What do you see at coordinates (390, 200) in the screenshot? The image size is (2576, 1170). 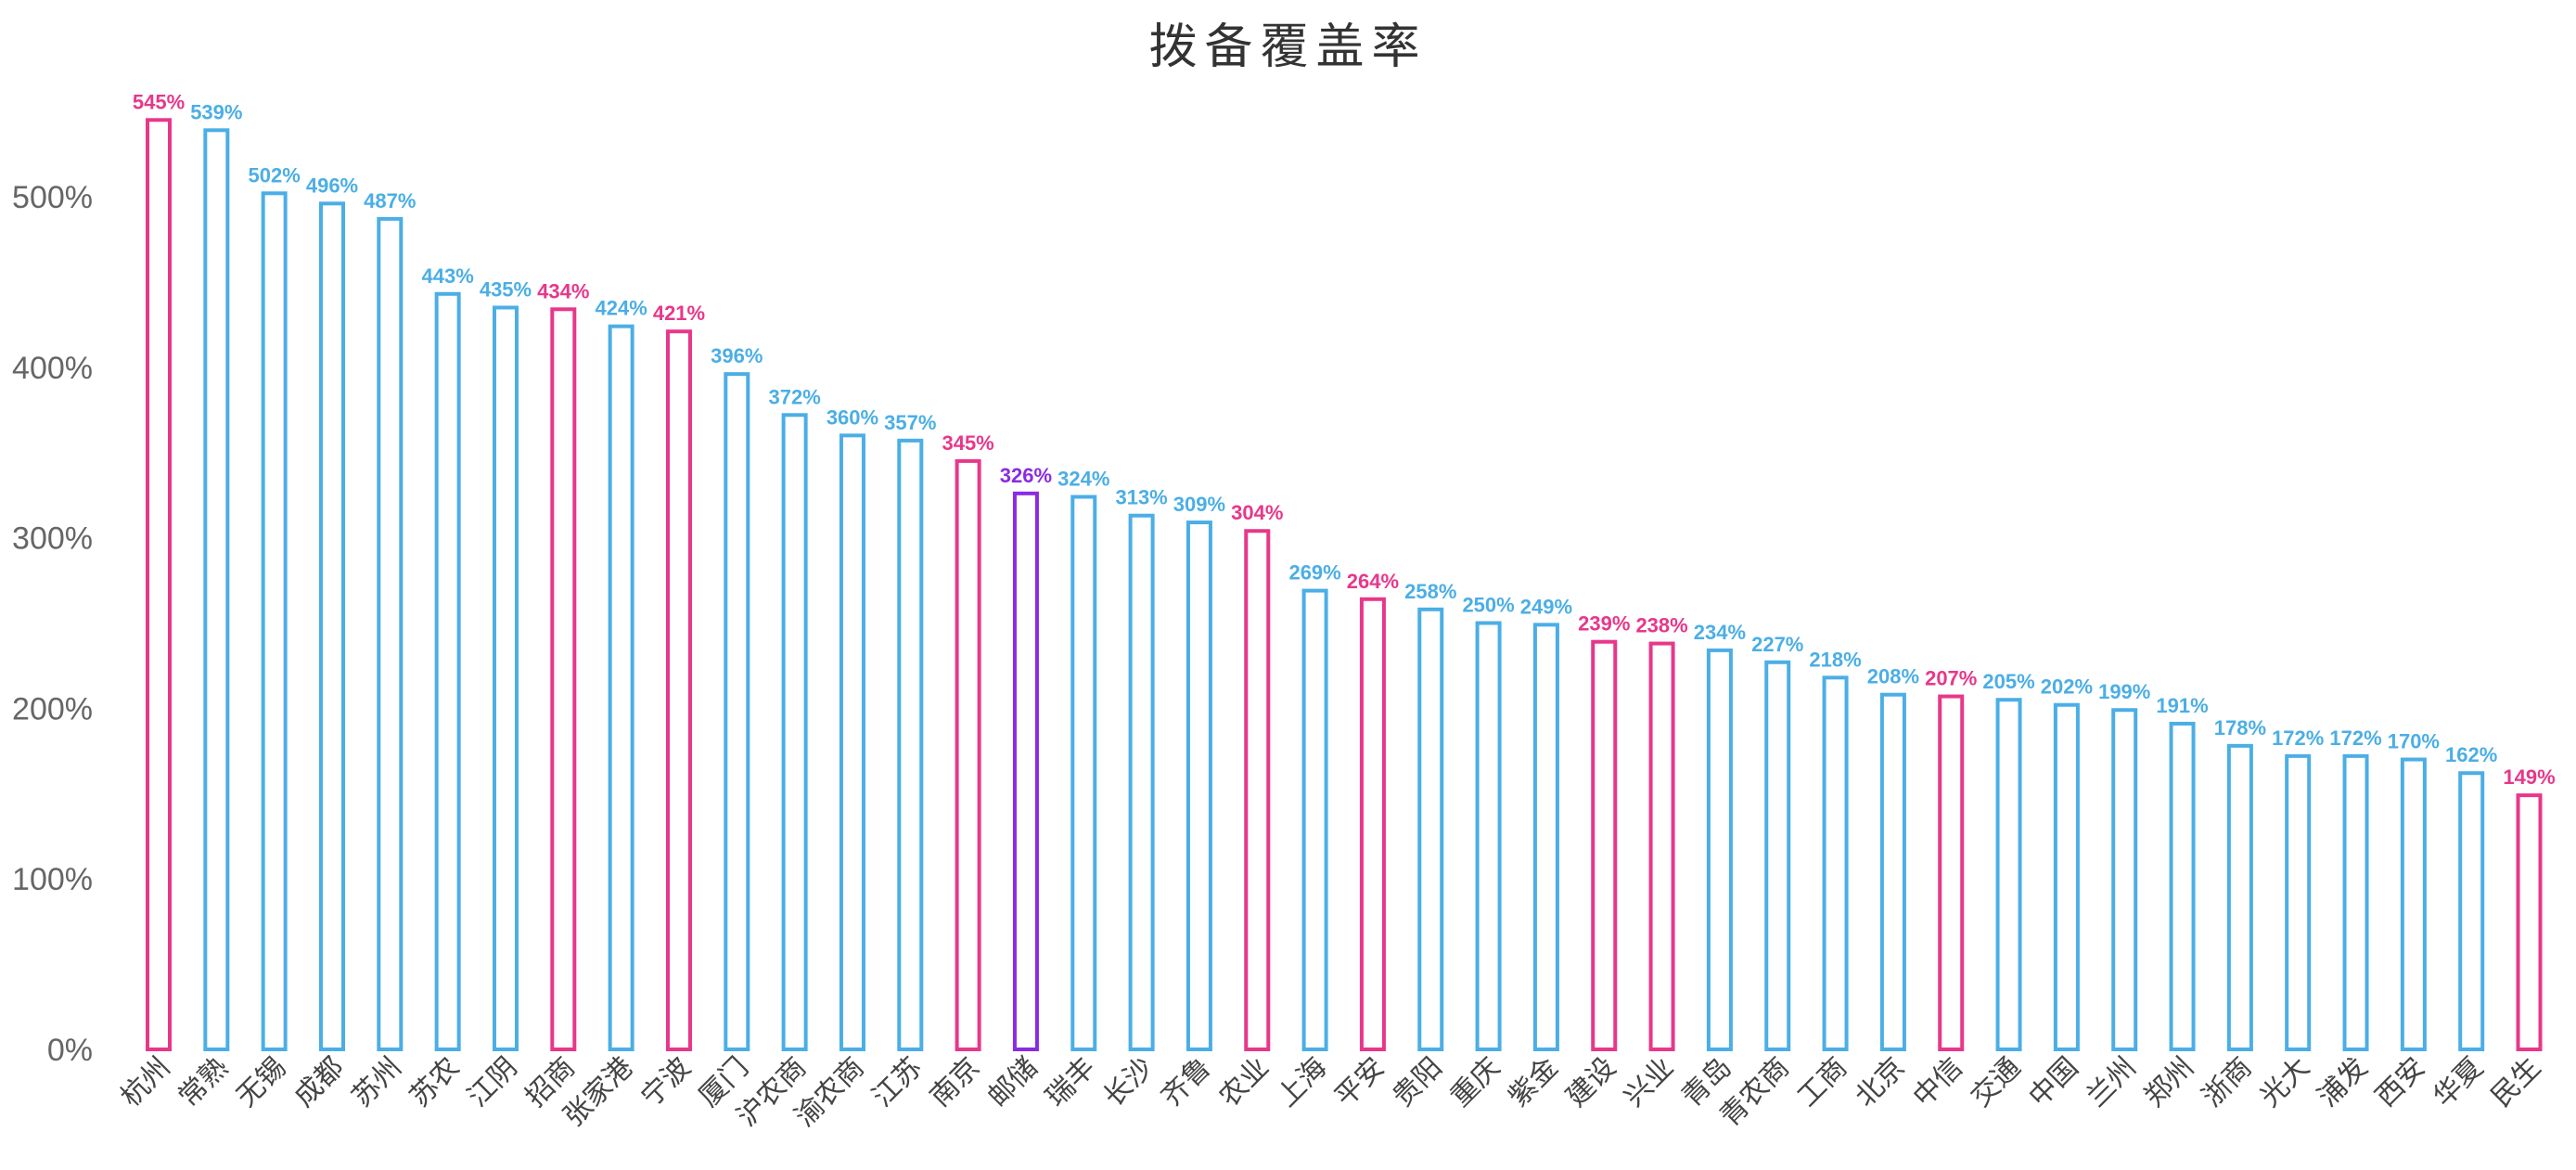 I see `data-label: 487%` at bounding box center [390, 200].